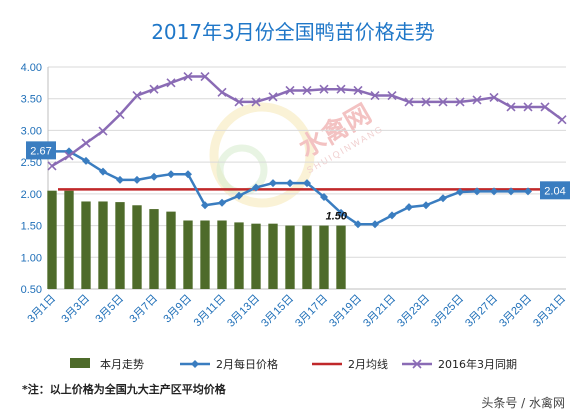 The height and width of the screenshot is (416, 587). Describe the element at coordinates (143, 309) in the screenshot. I see `x-tick-label: 3月7日` at that location.